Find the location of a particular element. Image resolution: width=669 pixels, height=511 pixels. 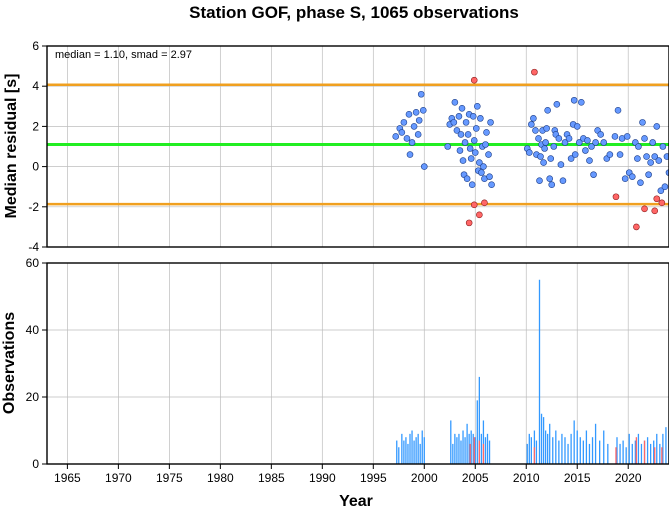

residual-y-tick-label: -2 is located at coordinates (33, 207).